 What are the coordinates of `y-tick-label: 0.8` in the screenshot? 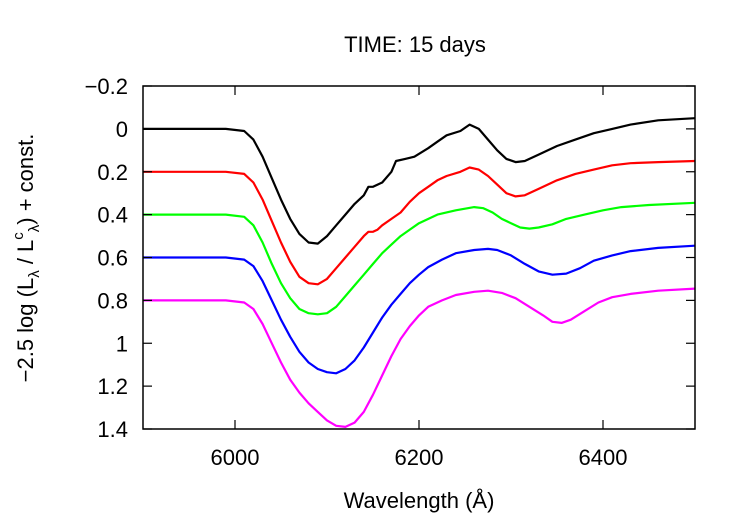 It's located at (112, 300).